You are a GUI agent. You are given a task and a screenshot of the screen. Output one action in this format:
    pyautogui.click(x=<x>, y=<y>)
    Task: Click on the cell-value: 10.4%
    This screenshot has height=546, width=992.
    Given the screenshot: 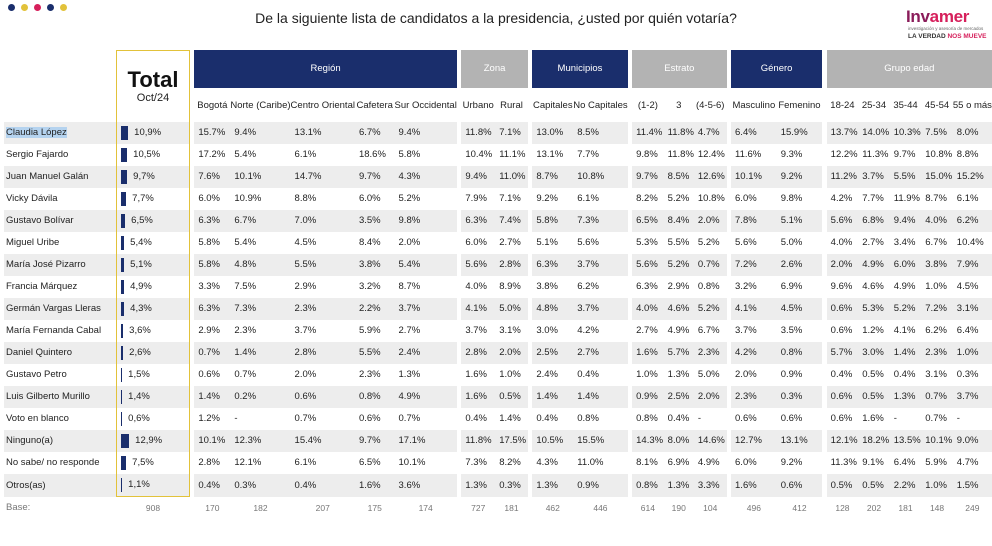 What is the action you would take?
    pyautogui.click(x=970, y=242)
    